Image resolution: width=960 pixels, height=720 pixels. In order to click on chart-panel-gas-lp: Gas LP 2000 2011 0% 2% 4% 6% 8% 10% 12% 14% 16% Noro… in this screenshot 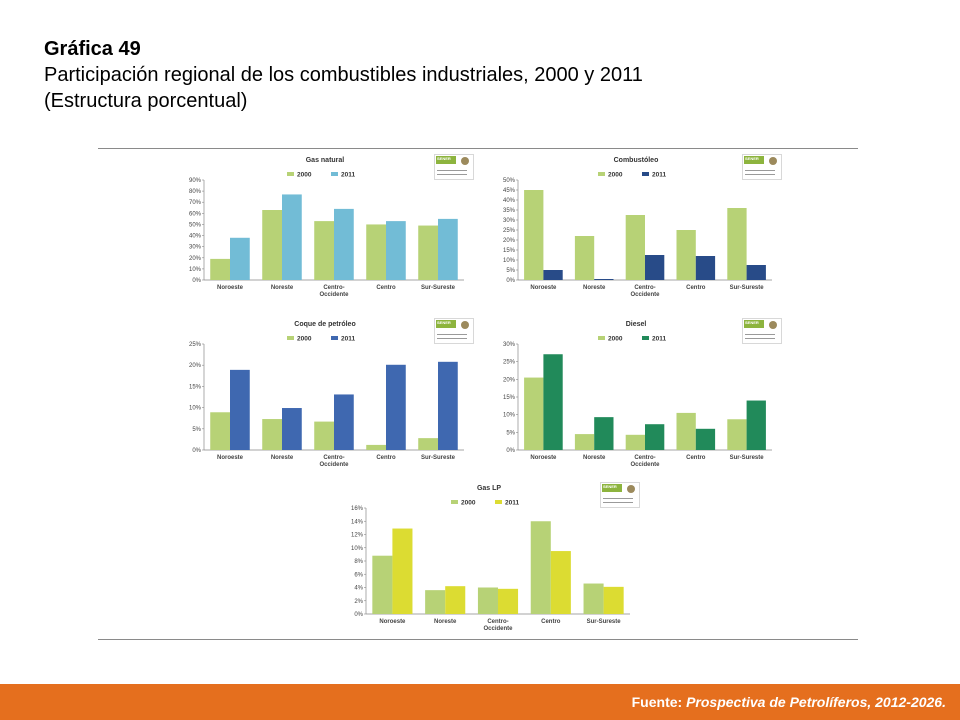, I will do `click(489, 558)`.